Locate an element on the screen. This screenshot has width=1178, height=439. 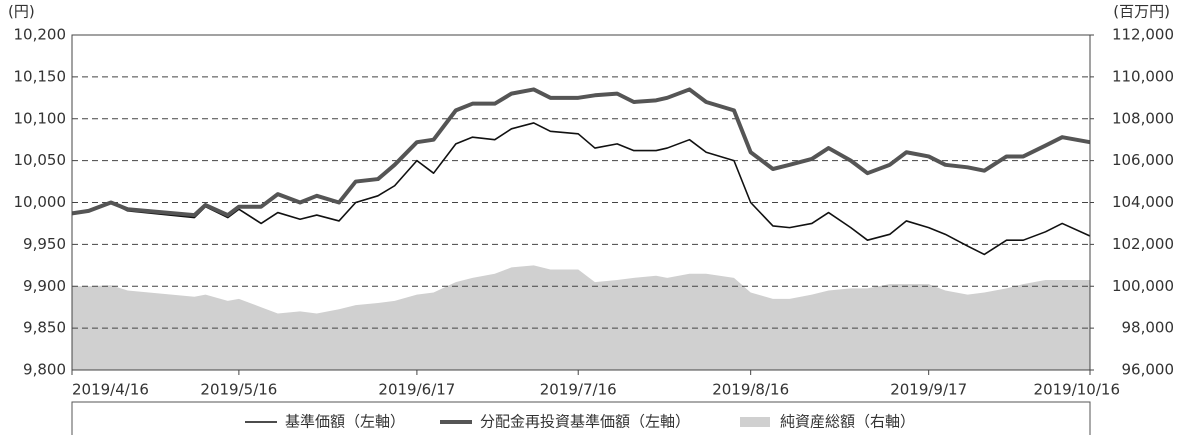
y2-tick-label: 106,000 is located at coordinates (1143, 160).